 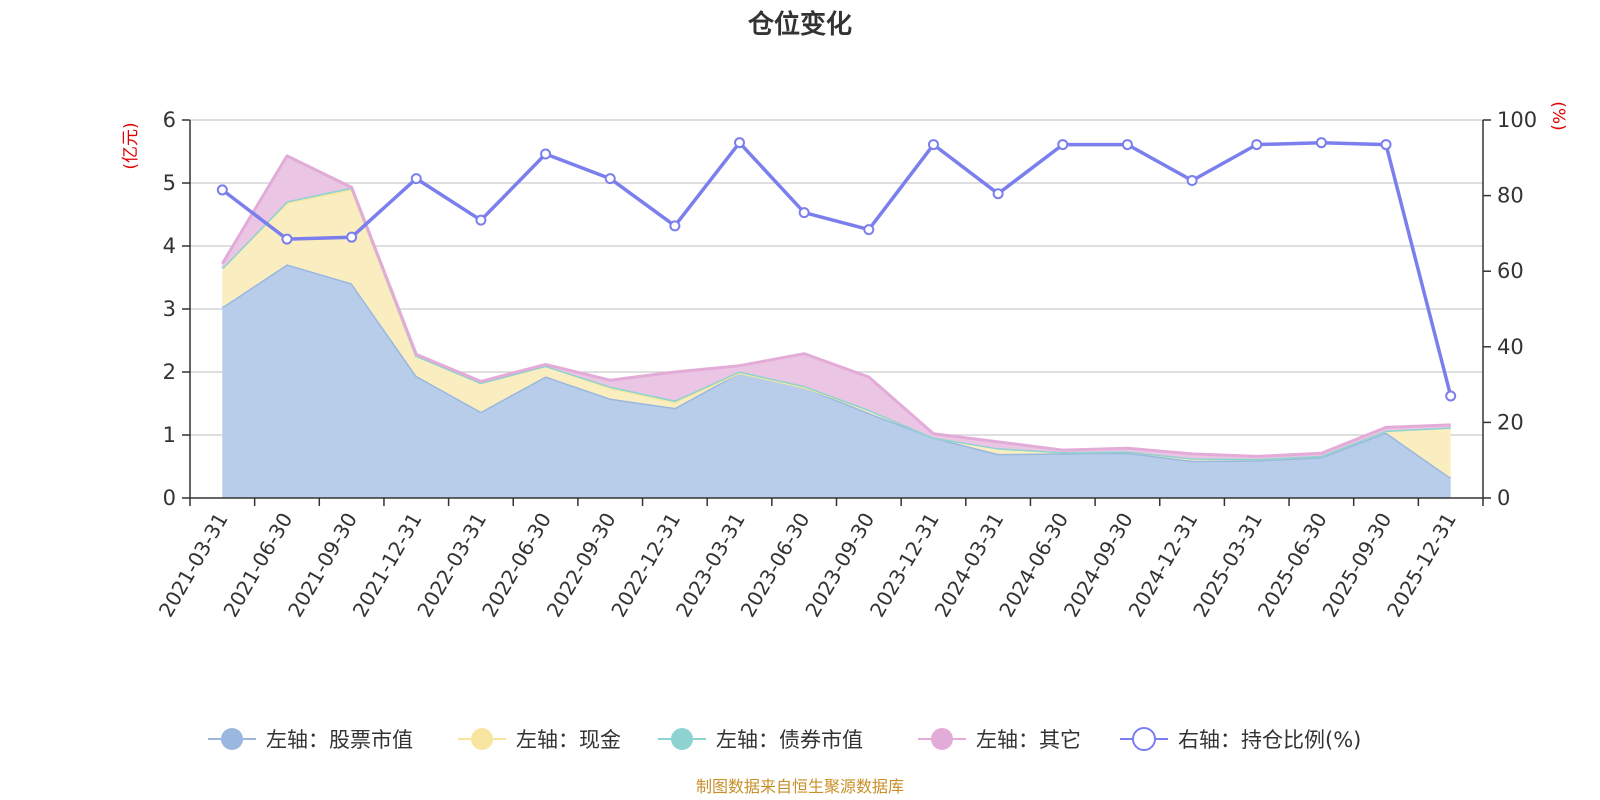 I want to click on legend-item: 左轴：股票市值, so click(x=310, y=740).